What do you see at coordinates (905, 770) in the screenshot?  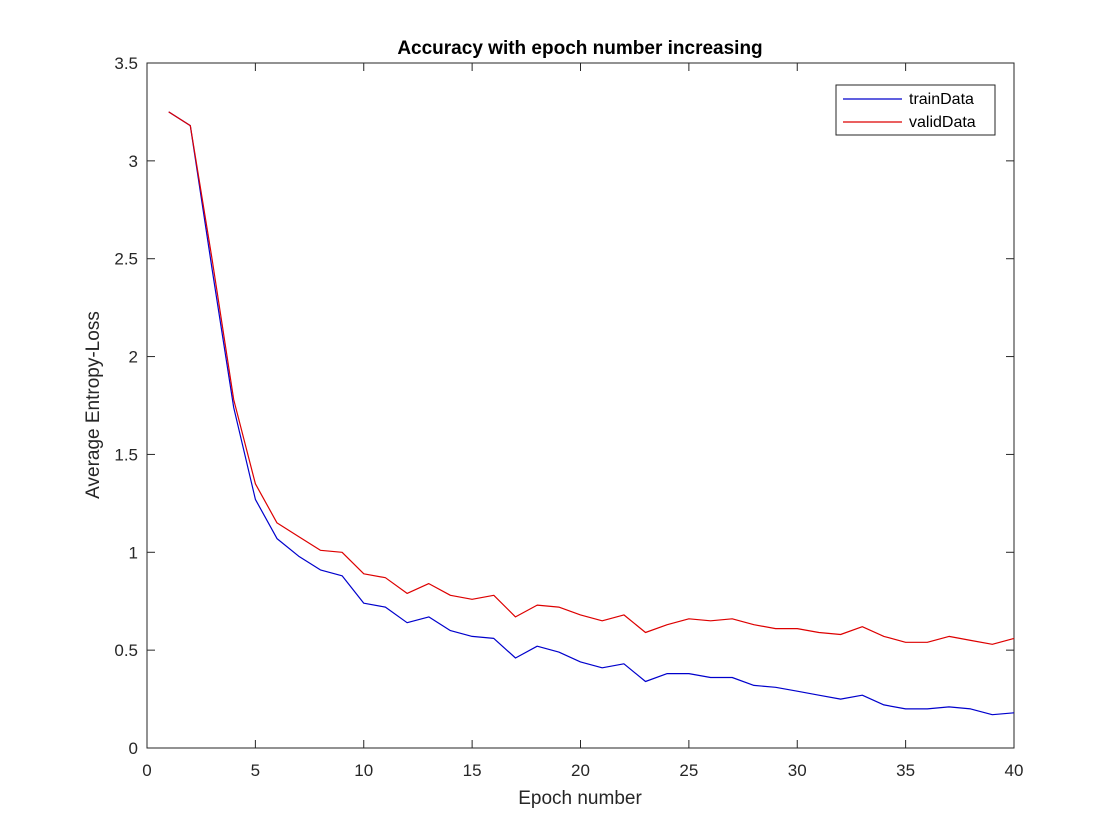 I see `x-tick-label: 35` at bounding box center [905, 770].